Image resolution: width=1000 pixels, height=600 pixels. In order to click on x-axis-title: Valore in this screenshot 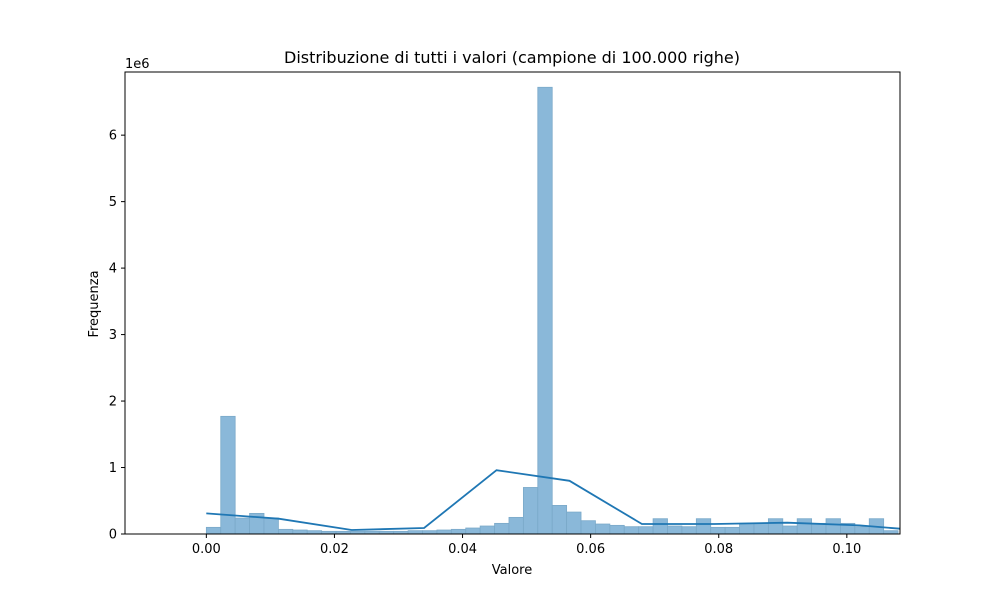, I will do `click(512, 570)`.